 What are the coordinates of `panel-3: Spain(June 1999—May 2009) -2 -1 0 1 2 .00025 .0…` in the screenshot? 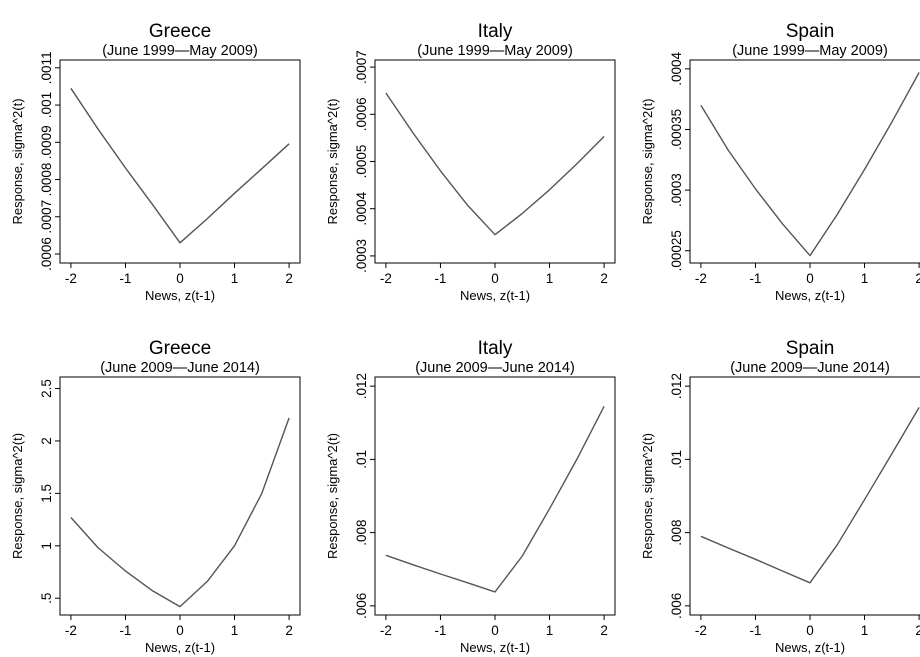 It's located at (780, 162).